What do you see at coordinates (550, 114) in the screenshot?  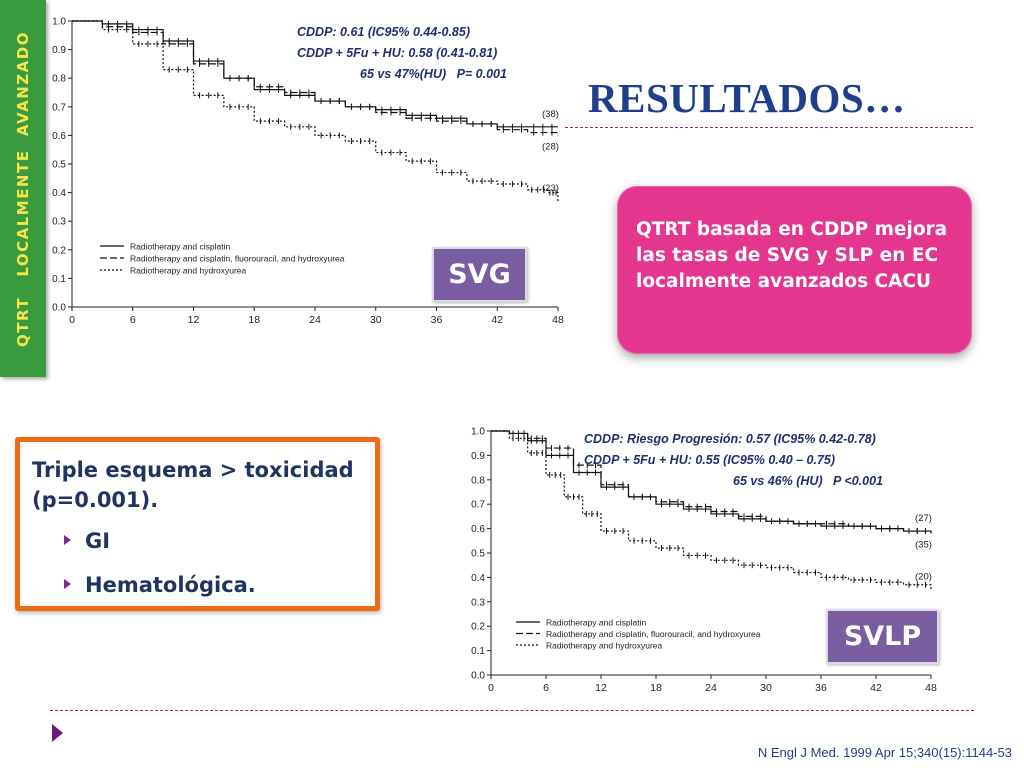 I see `series-end-label: (38)` at bounding box center [550, 114].